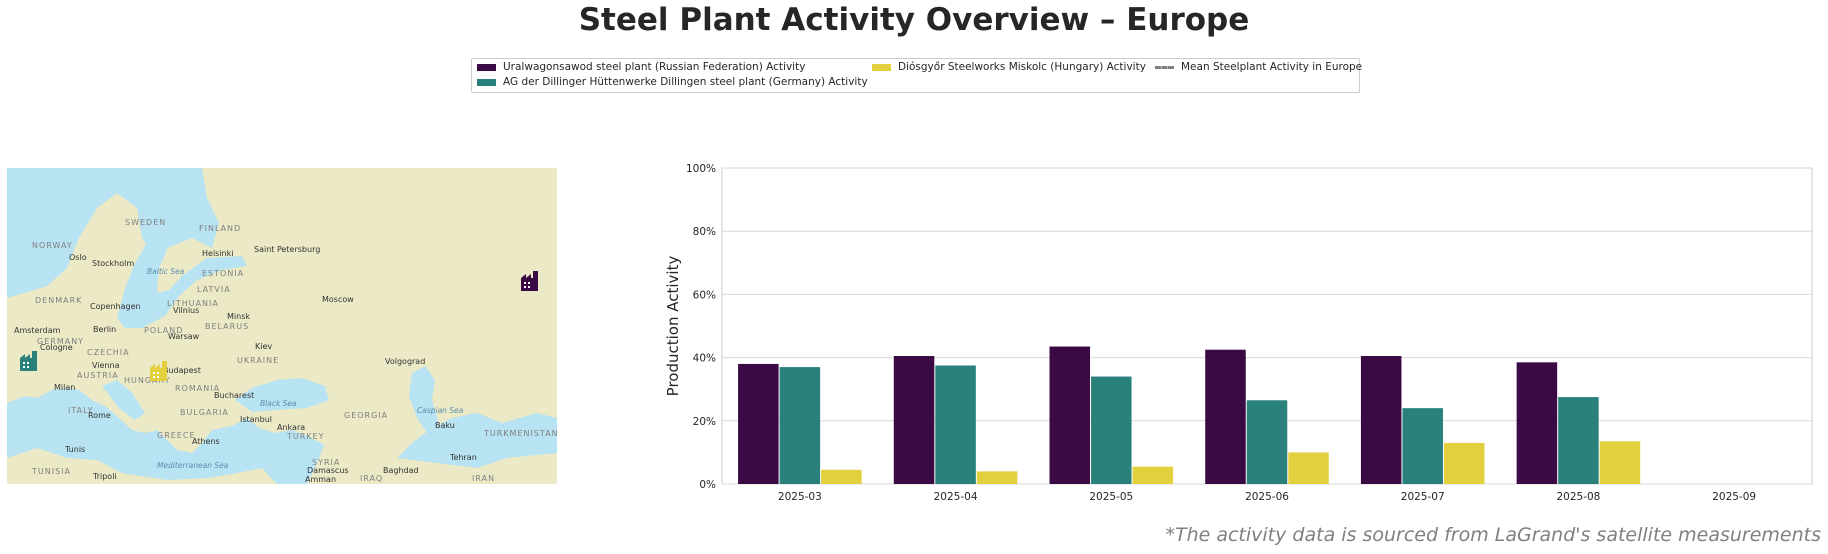 The image size is (1828, 554). What do you see at coordinates (424, 399) in the screenshot?
I see `map-caspian-sea` at bounding box center [424, 399].